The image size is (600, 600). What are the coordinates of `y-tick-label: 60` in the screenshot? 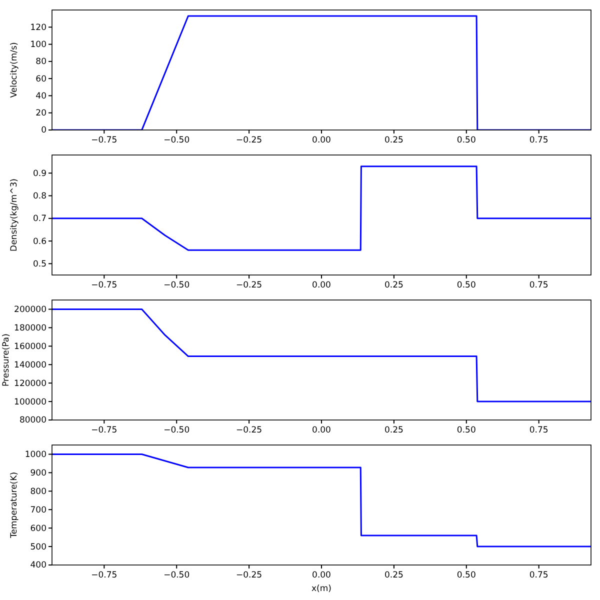 It's located at (41, 79).